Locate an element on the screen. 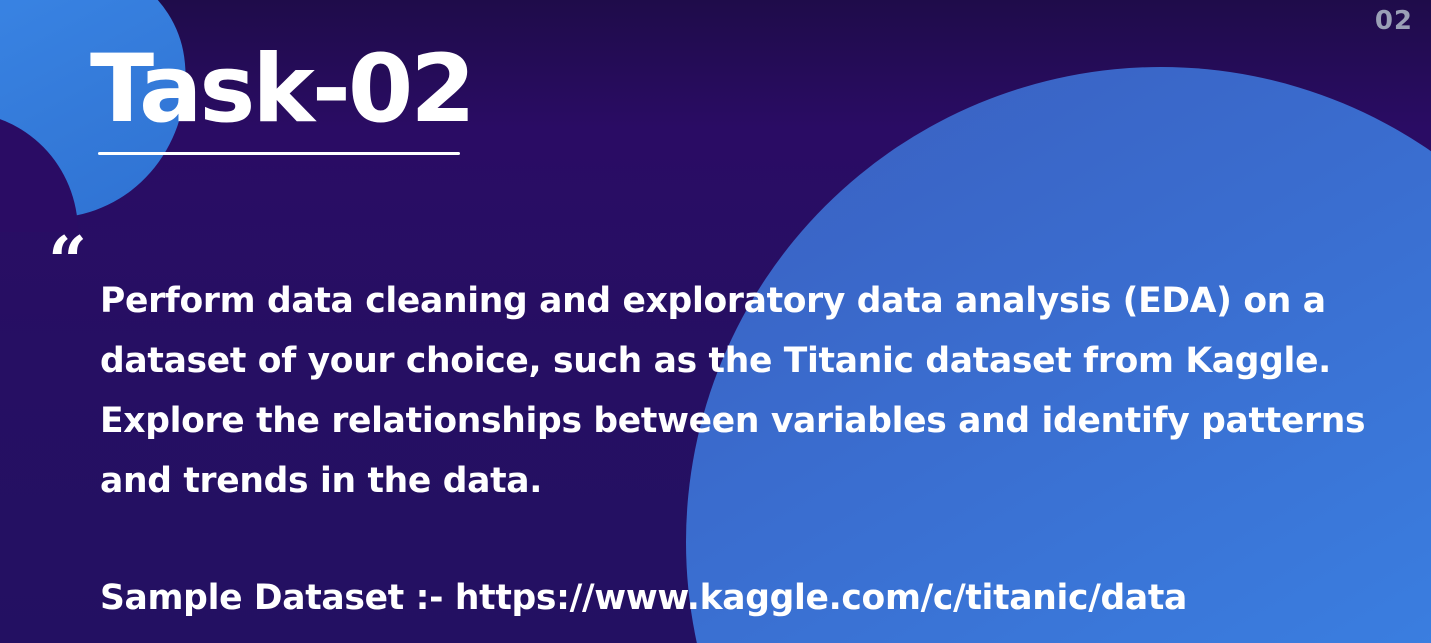 Image resolution: width=1431 pixels, height=643 pixels. page-number: 02 is located at coordinates (1393, 21).